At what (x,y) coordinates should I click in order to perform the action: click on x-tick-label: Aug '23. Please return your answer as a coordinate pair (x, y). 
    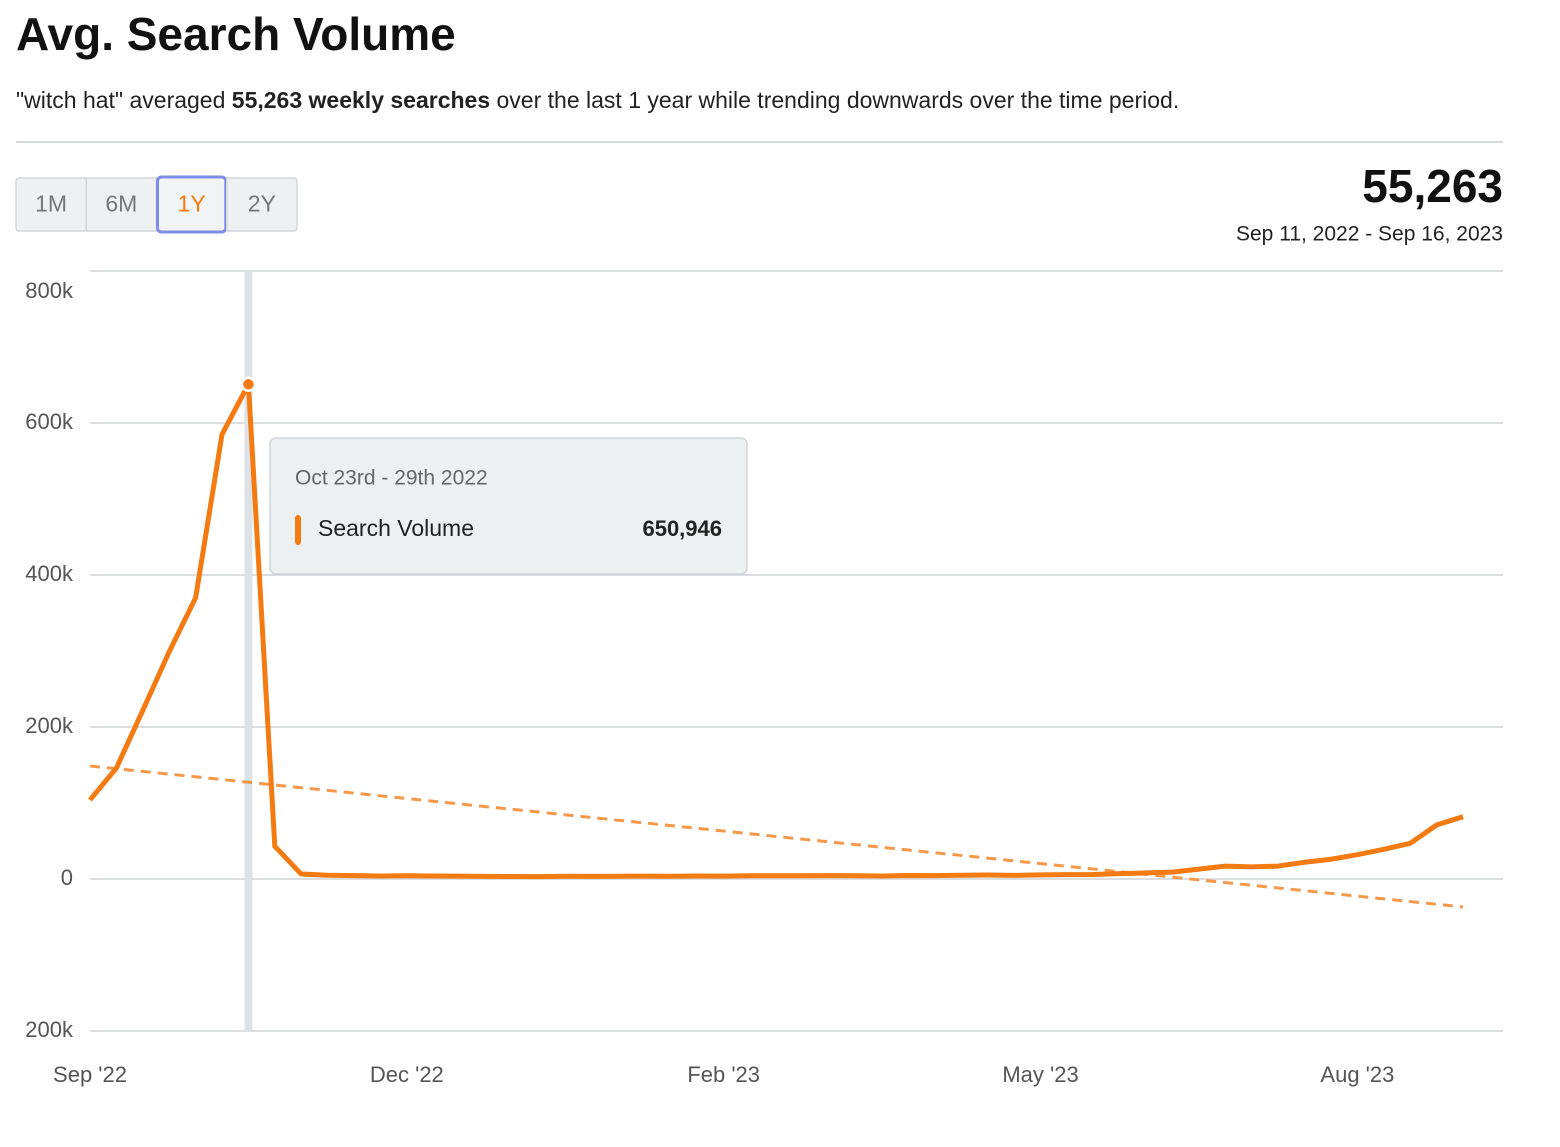
    Looking at the image, I should click on (1357, 1074).